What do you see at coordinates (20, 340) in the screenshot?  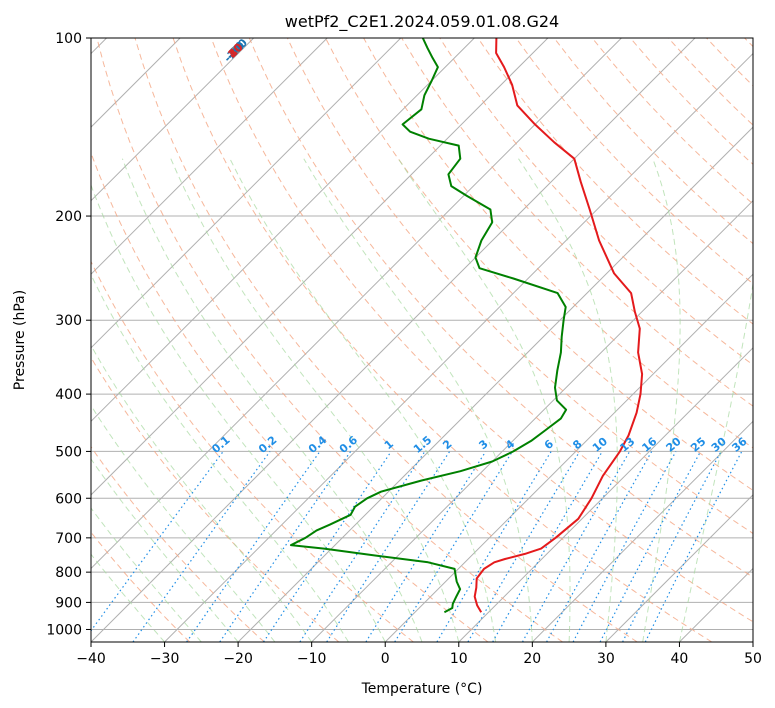 I see `y-axis-label: Pressure (hPa)` at bounding box center [20, 340].